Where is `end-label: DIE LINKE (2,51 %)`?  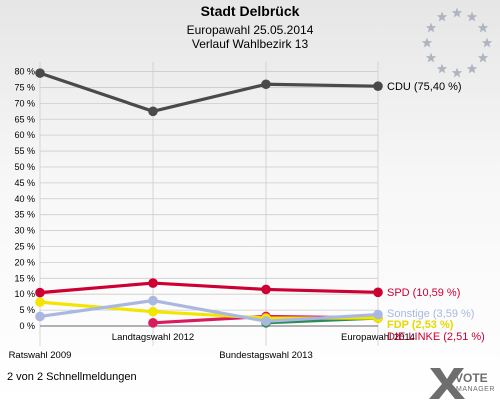
end-label: DIE LINKE (2,51 %) is located at coordinates (436, 337).